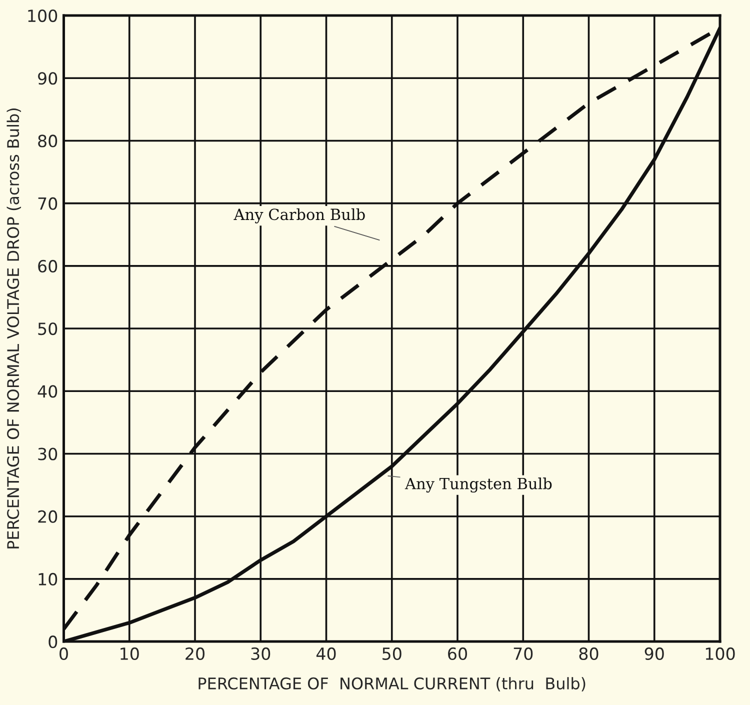 This screenshot has width=750, height=705. I want to click on y-tick-label: 80, so click(48, 141).